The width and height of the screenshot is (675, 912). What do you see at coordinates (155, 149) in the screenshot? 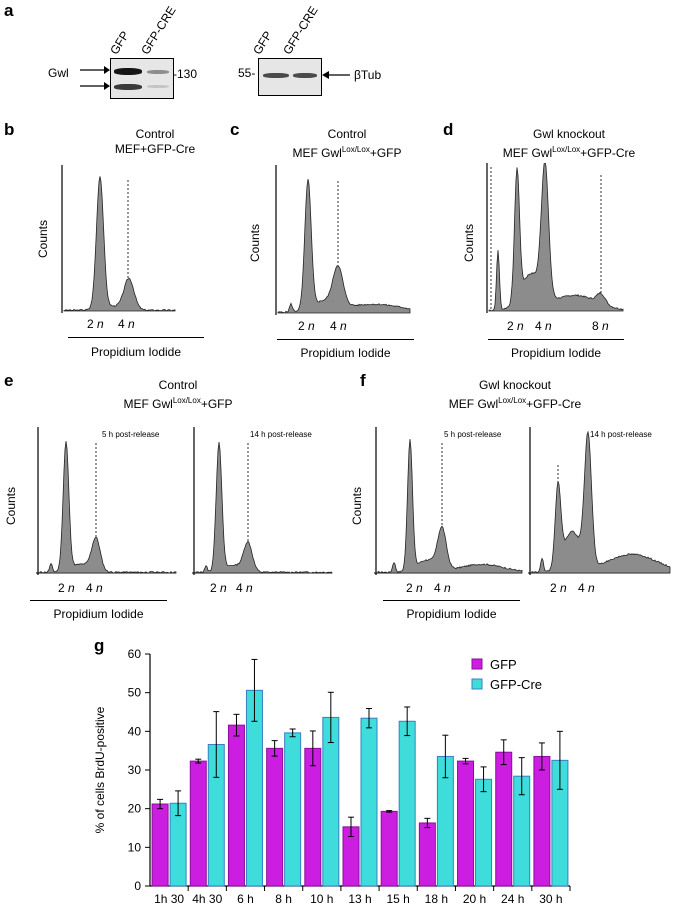
I see `panel-b-title-line2: MEF+GFP-Cre` at bounding box center [155, 149].